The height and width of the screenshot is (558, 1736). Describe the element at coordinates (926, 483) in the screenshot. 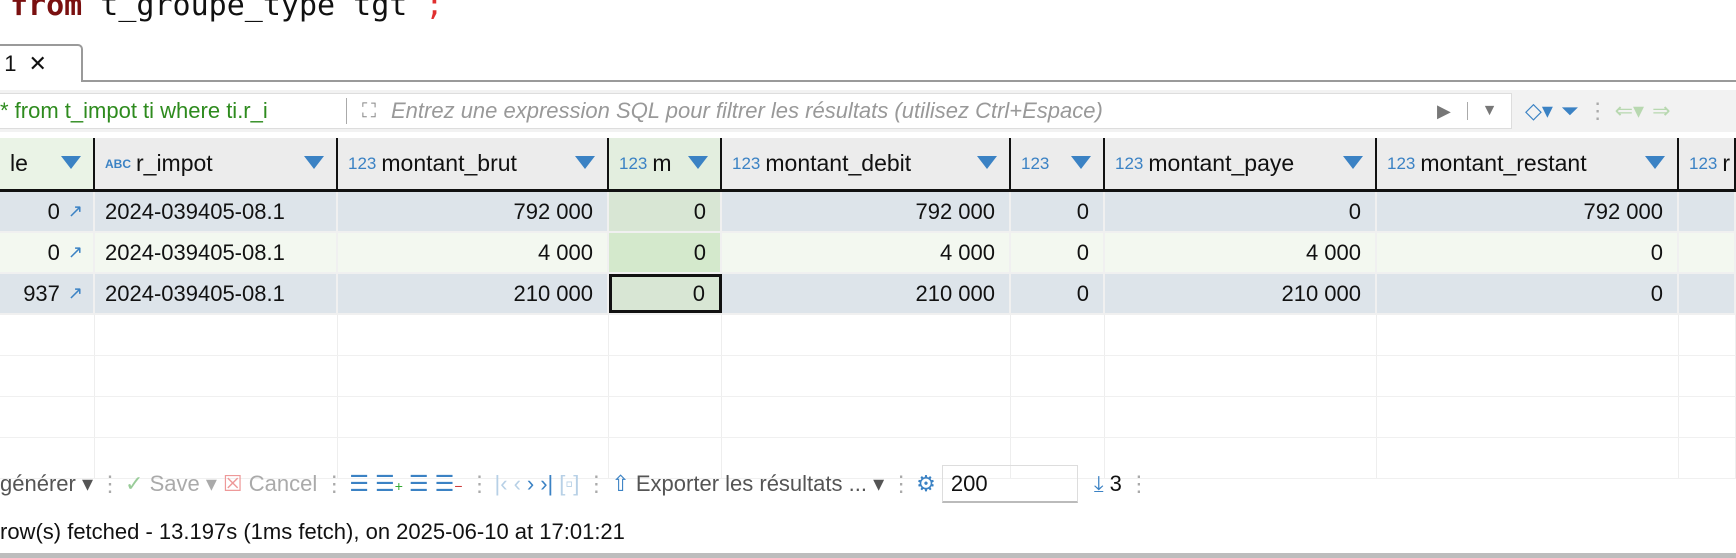

I see `gear-icon: ⚙` at that location.